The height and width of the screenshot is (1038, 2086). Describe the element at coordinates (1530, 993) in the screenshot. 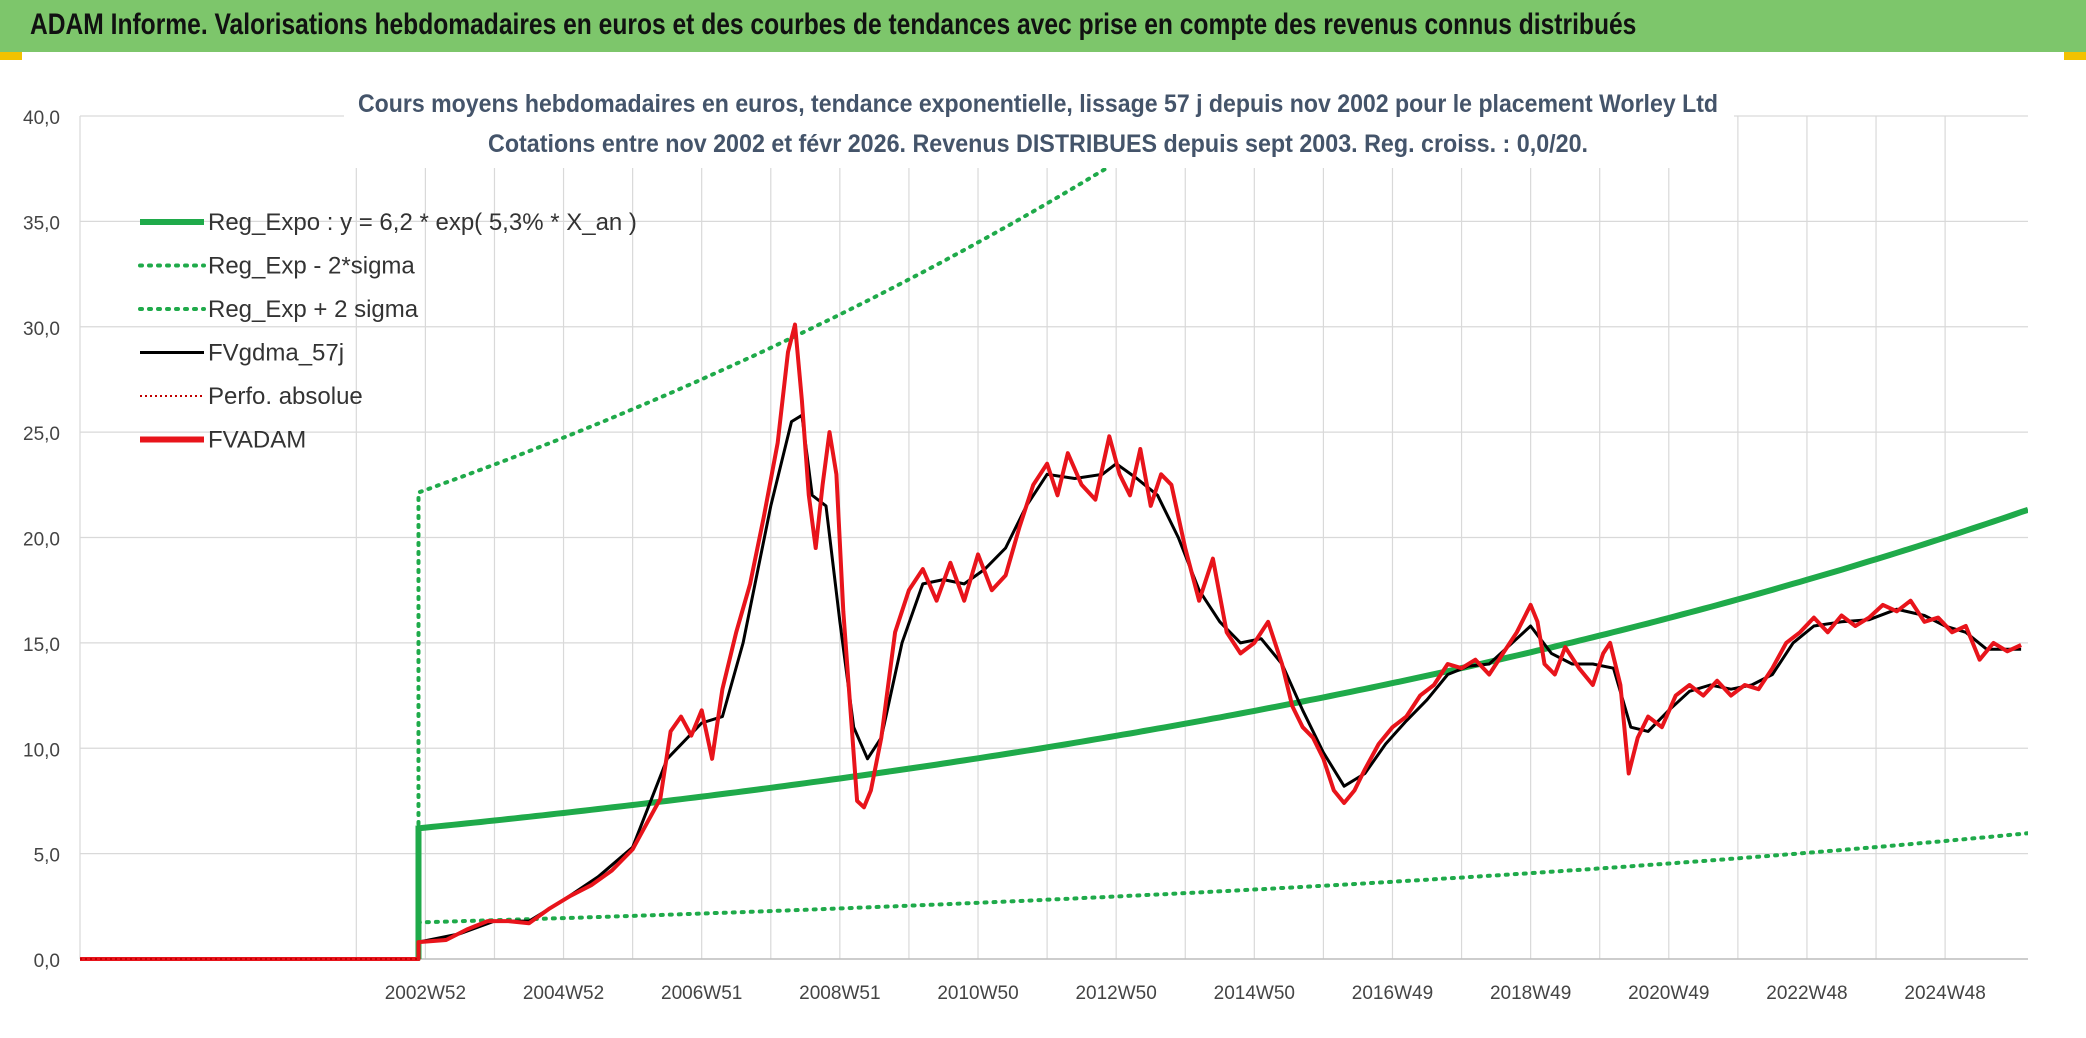

I see `x-tick-label: 2018W49` at that location.